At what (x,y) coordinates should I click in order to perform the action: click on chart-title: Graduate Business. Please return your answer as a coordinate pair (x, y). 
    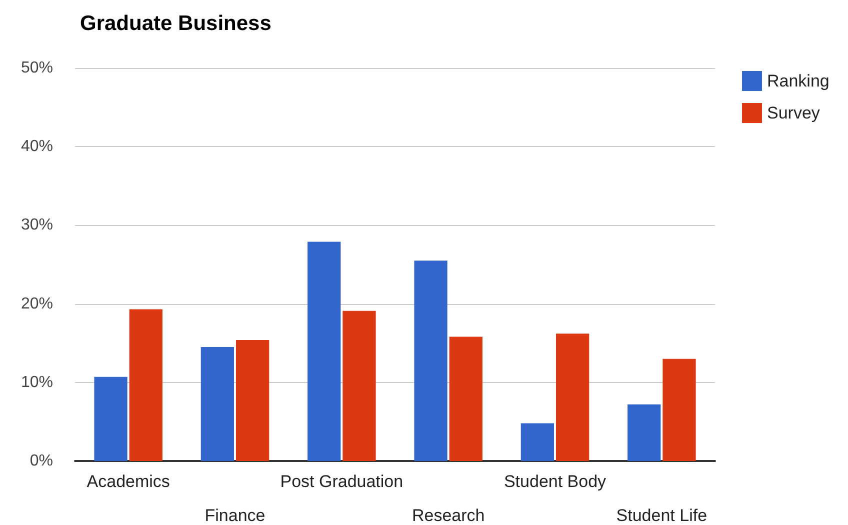
    Looking at the image, I should click on (176, 23).